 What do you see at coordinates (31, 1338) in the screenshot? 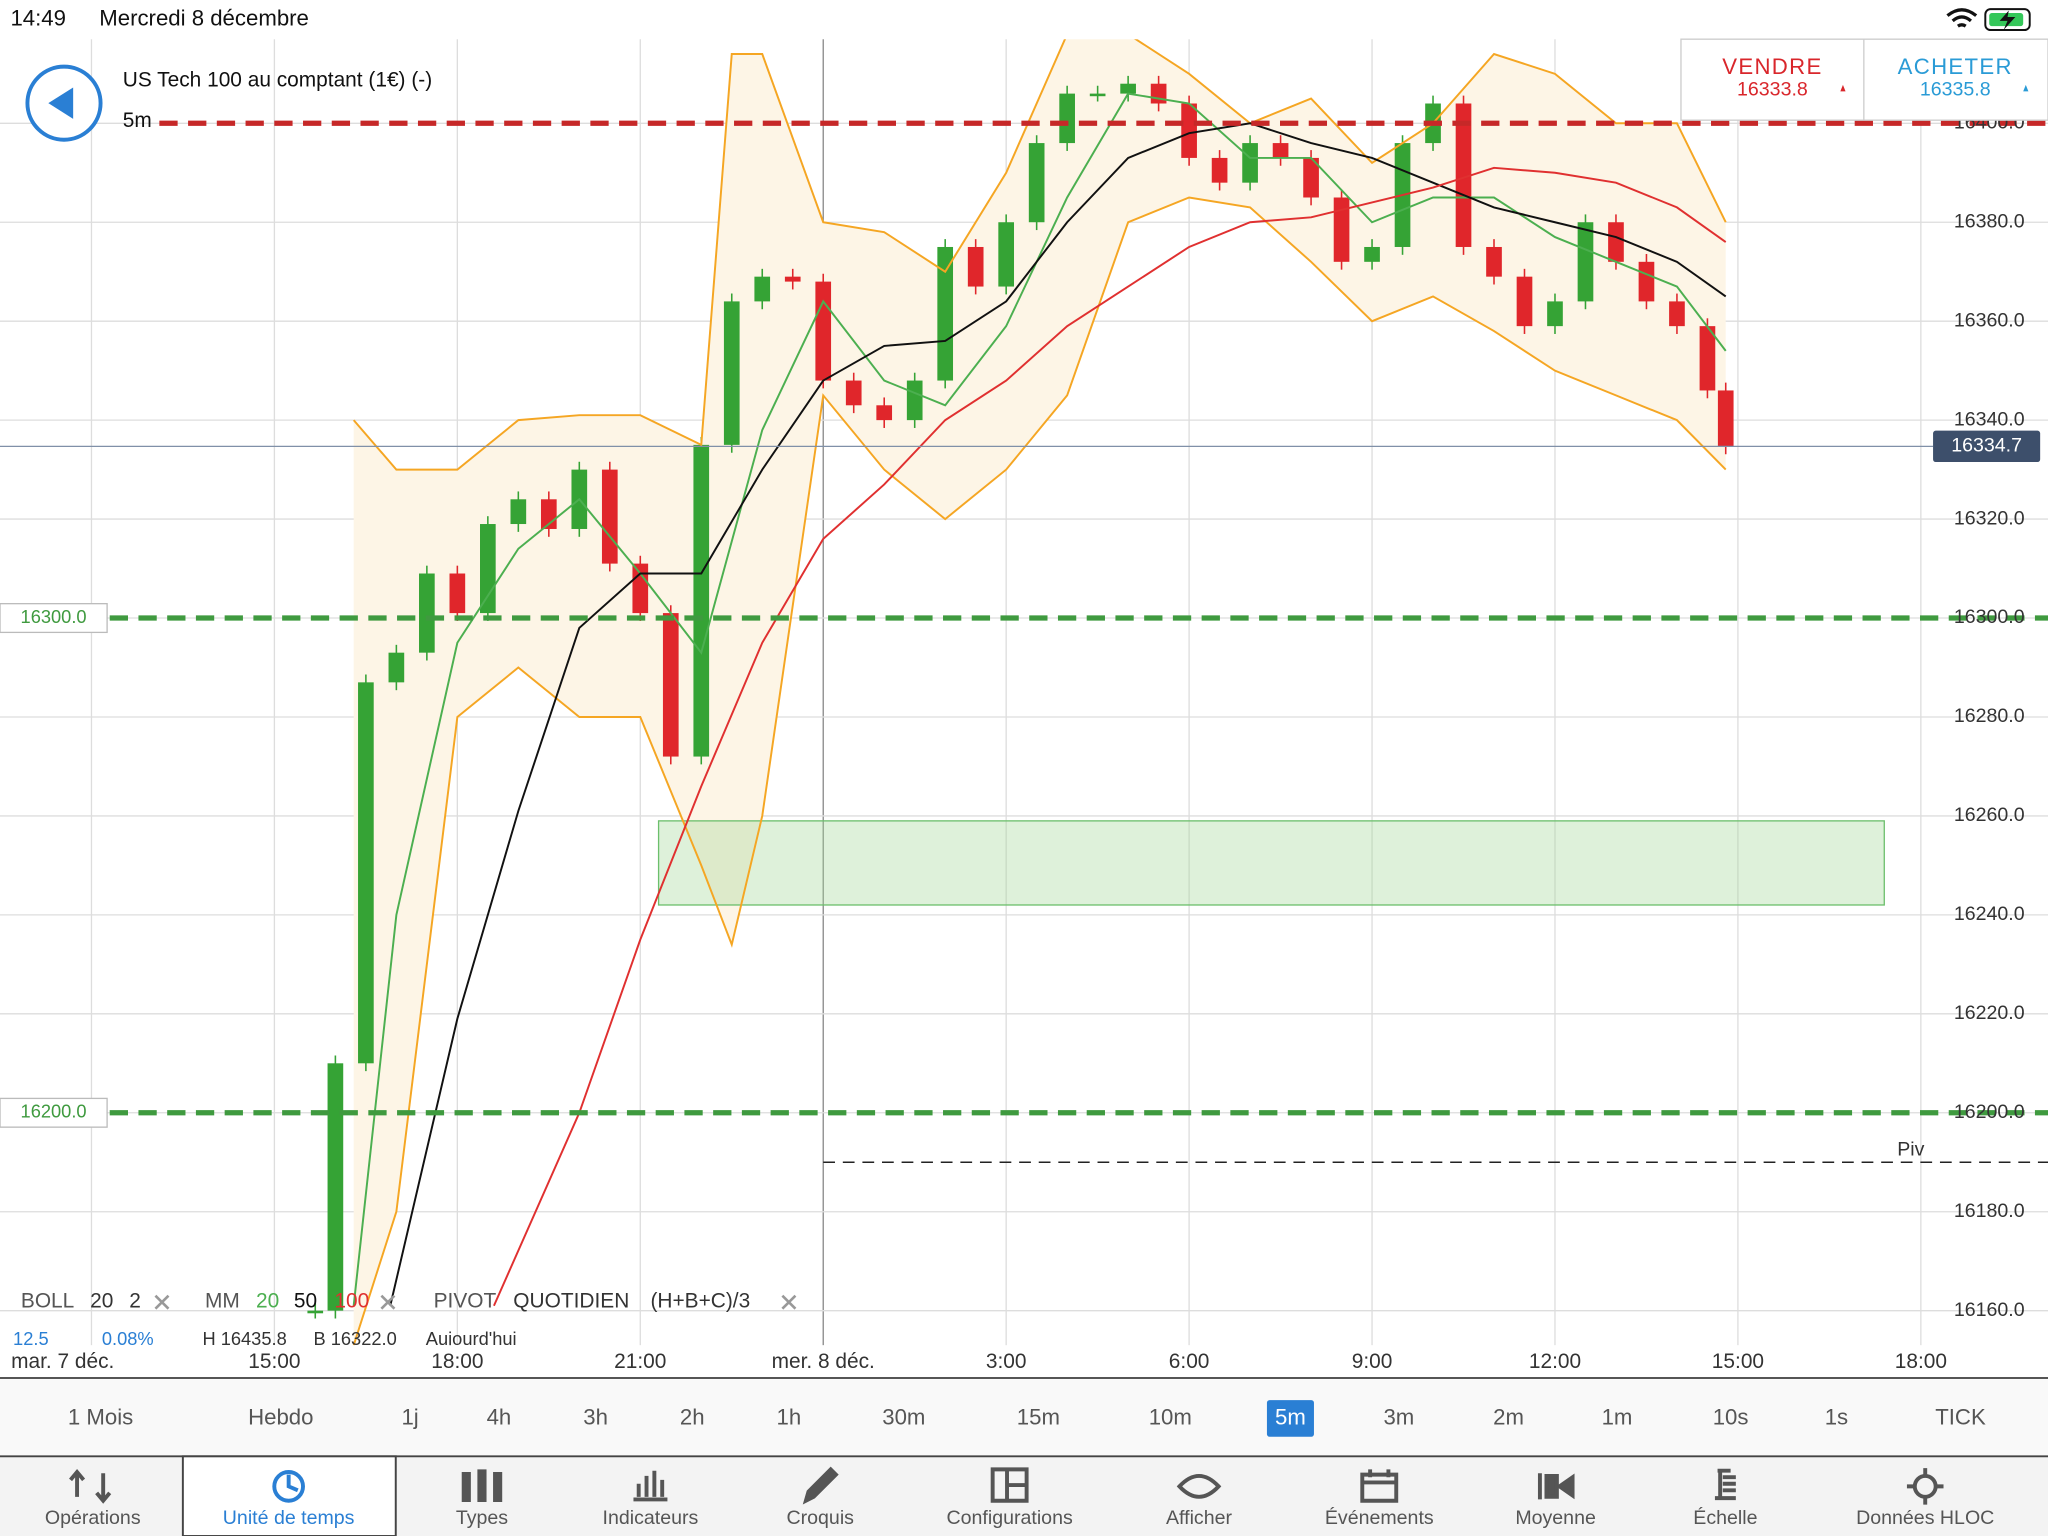
I see `info-text: 12.5` at bounding box center [31, 1338].